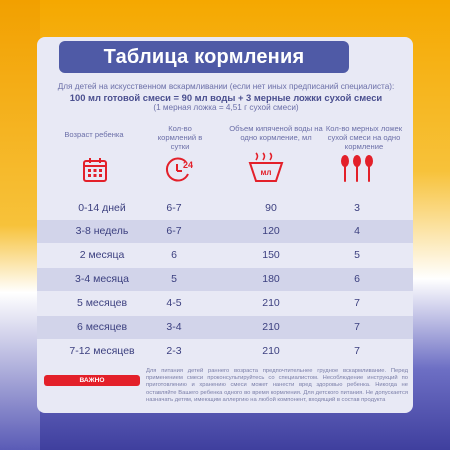  I want to click on cell-age: 2 месяца, so click(102, 255).